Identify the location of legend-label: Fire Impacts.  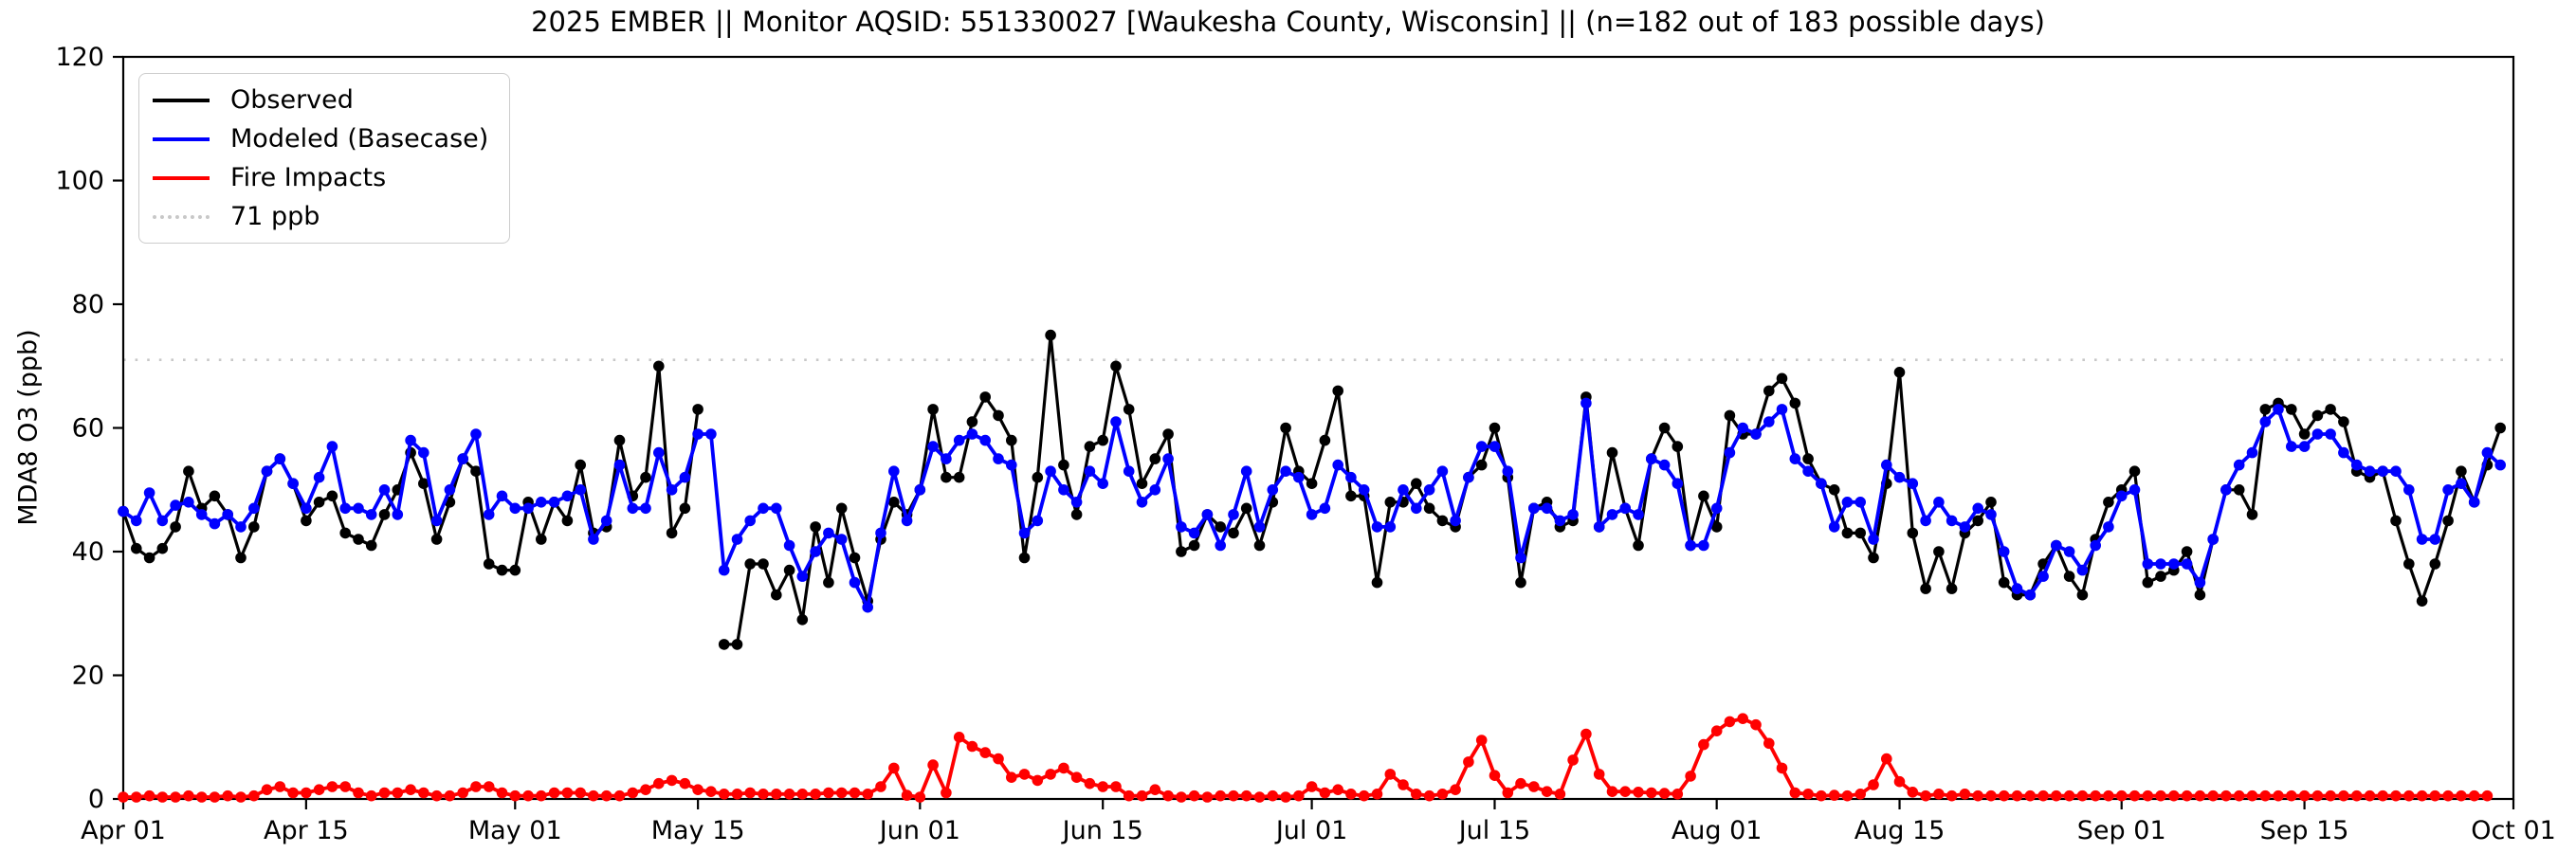
(308, 177).